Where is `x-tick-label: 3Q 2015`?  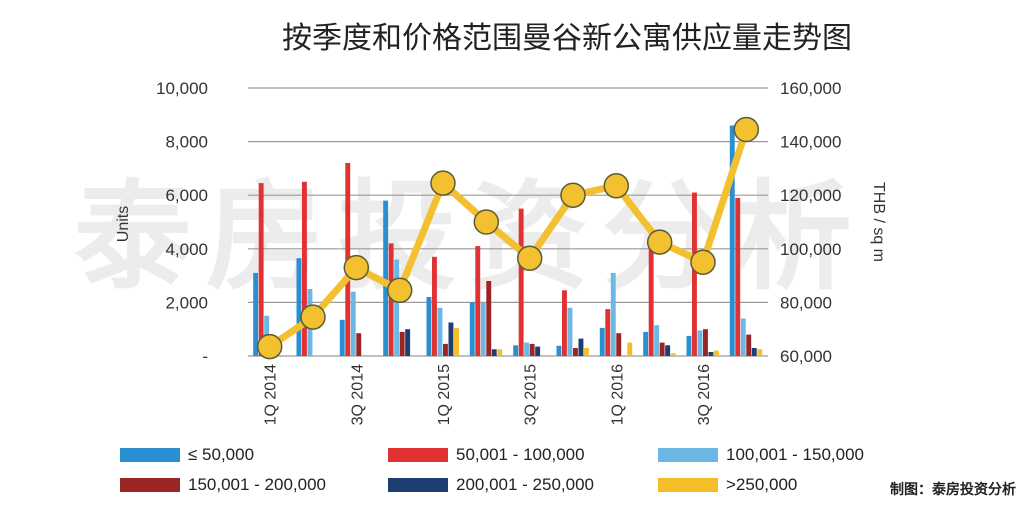 x-tick-label: 3Q 2015 is located at coordinates (531, 394).